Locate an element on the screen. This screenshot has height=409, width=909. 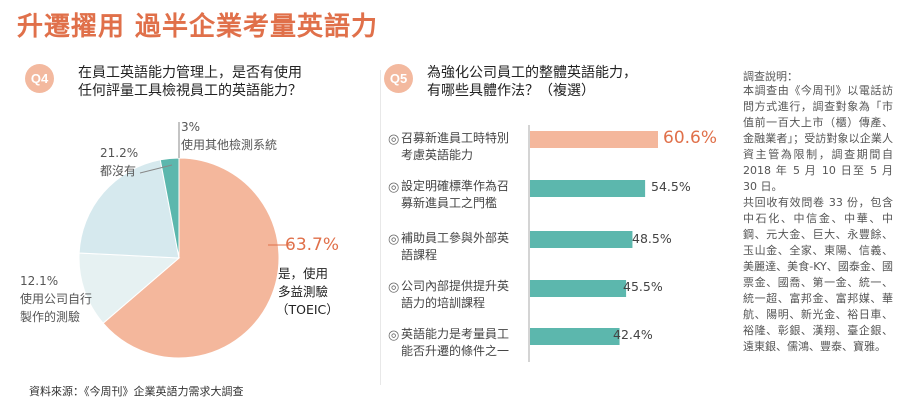
inhouse-pct-label: 12.1% is located at coordinates (39, 281).